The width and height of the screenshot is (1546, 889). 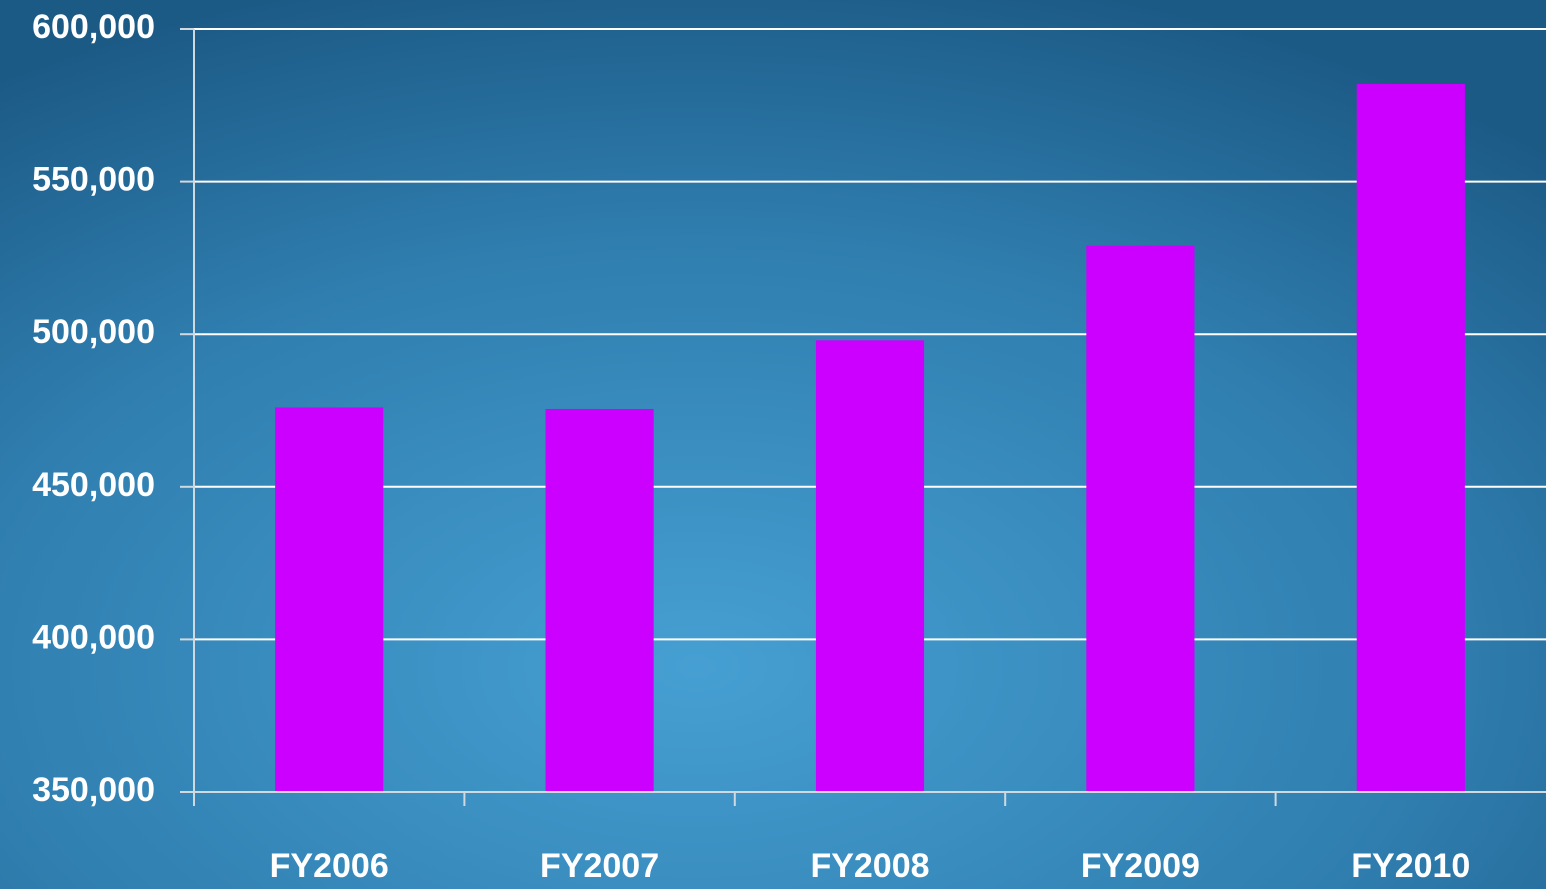 I want to click on x-tick-label: FY2008, so click(x=869, y=866).